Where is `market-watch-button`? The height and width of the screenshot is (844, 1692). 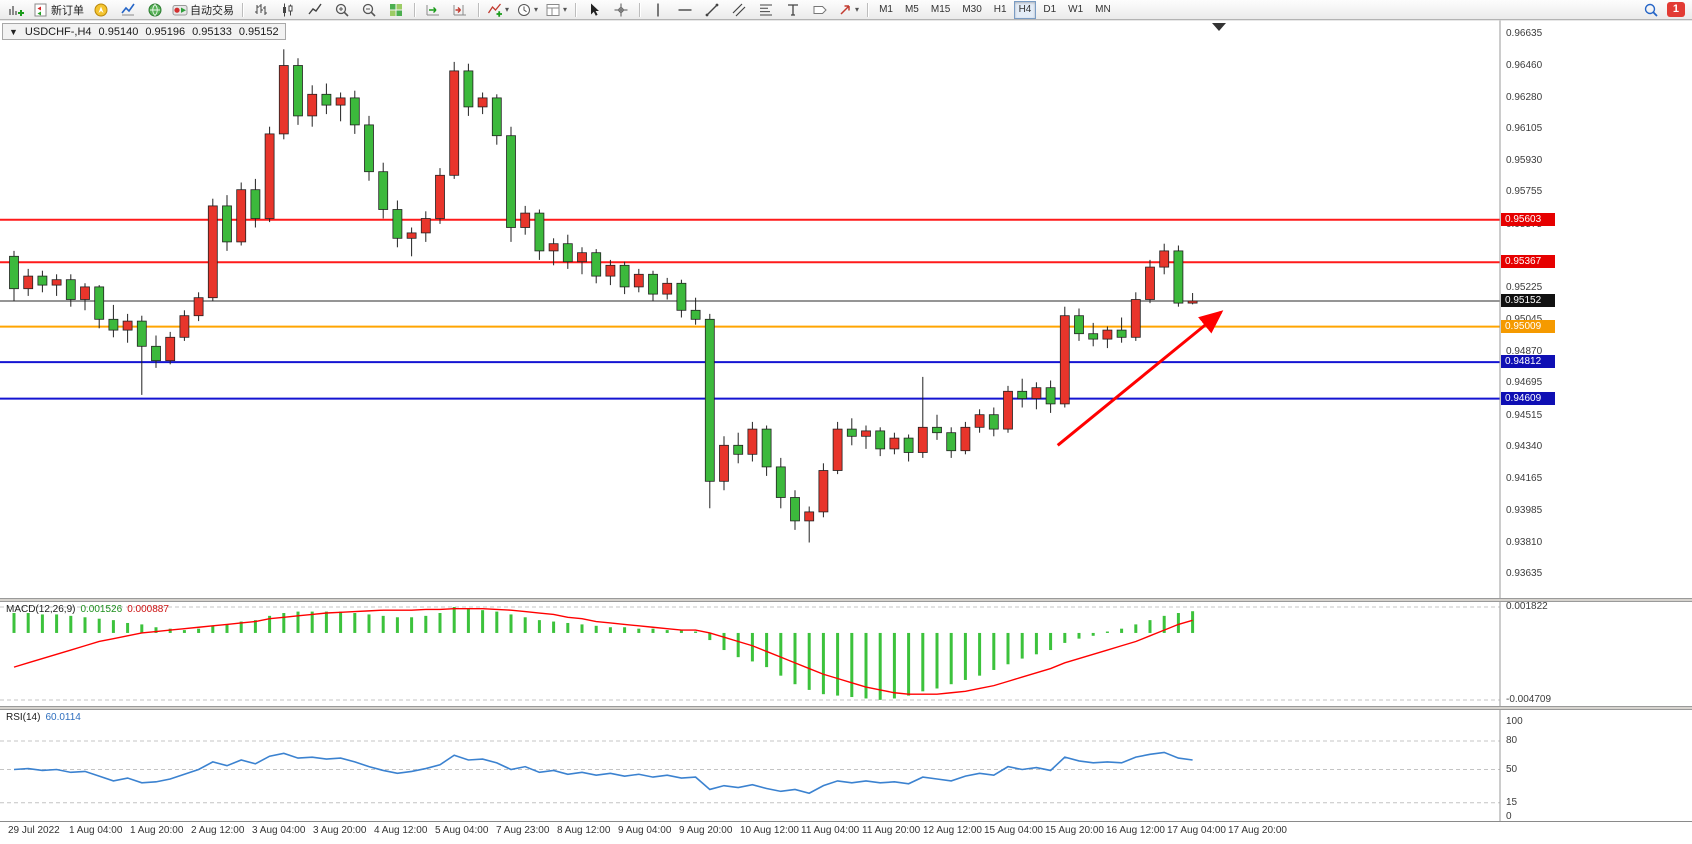
market-watch-button is located at coordinates (128, 10).